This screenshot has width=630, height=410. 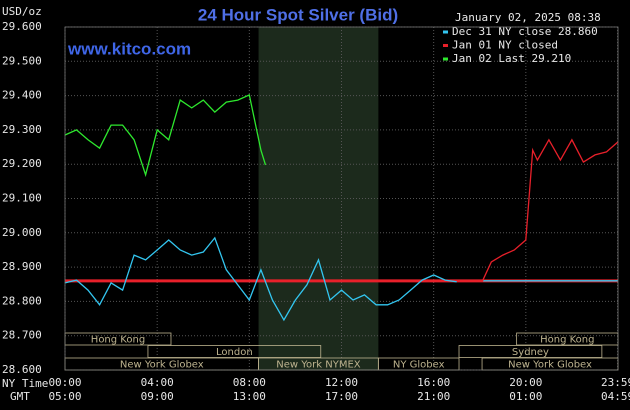 What do you see at coordinates (341, 396) in the screenshot?
I see `x2-tick-label: 17:00` at bounding box center [341, 396].